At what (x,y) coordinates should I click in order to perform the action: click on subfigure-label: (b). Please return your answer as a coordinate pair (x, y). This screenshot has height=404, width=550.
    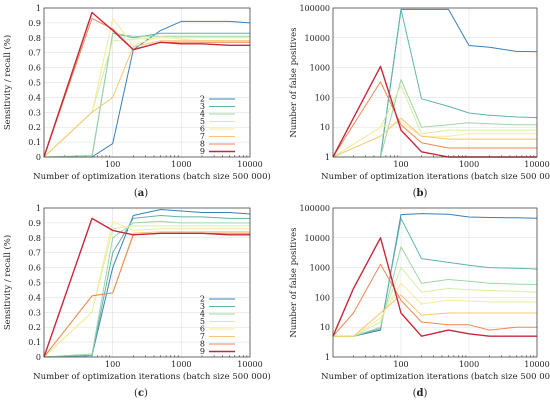
    Looking at the image, I should click on (420, 193).